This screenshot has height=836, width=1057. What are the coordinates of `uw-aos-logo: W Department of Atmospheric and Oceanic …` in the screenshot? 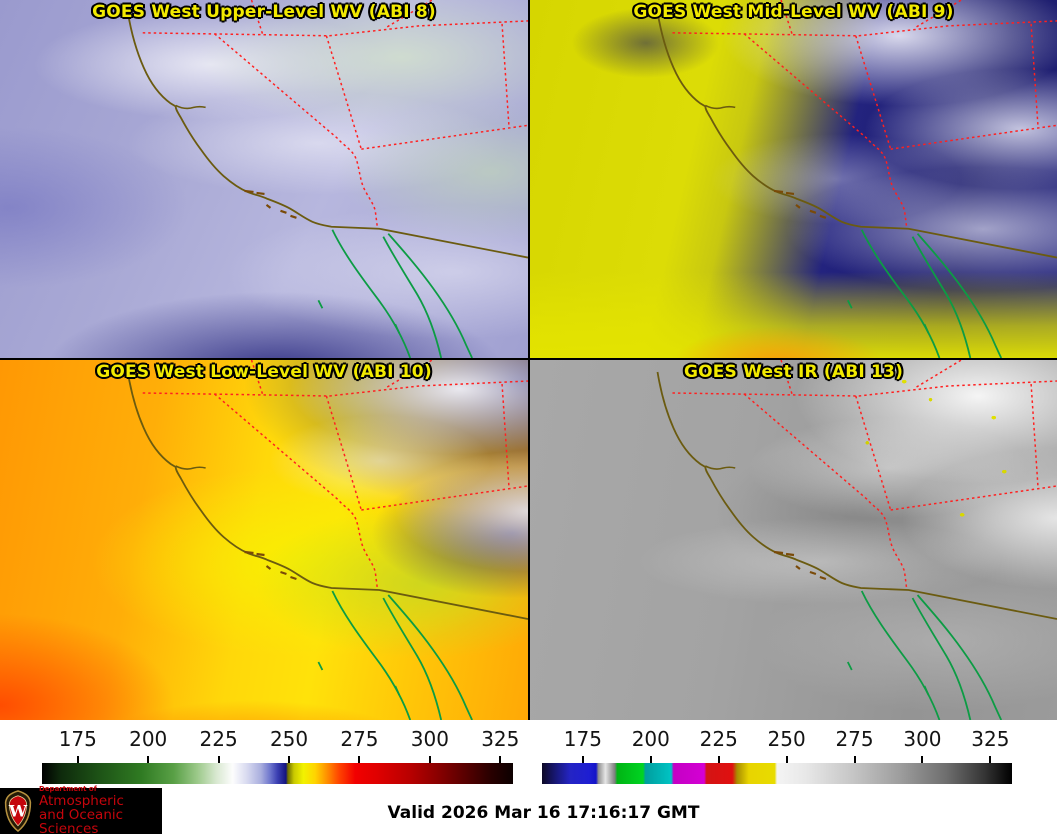 It's located at (81, 810).